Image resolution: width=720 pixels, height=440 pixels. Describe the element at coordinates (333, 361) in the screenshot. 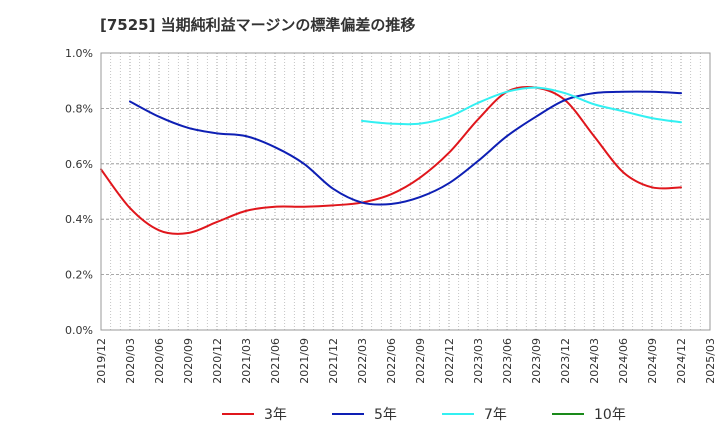

I see `x-tick-label: 2021/12` at that location.